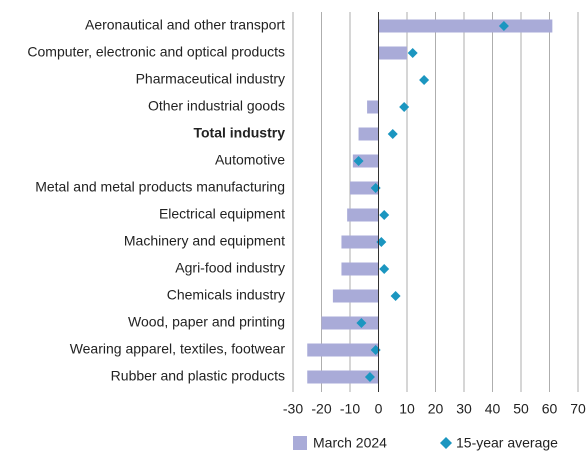 This screenshot has width=588, height=458. What do you see at coordinates (185, 25) in the screenshot?
I see `y-tick-label: Aeronautical and other transport` at bounding box center [185, 25].